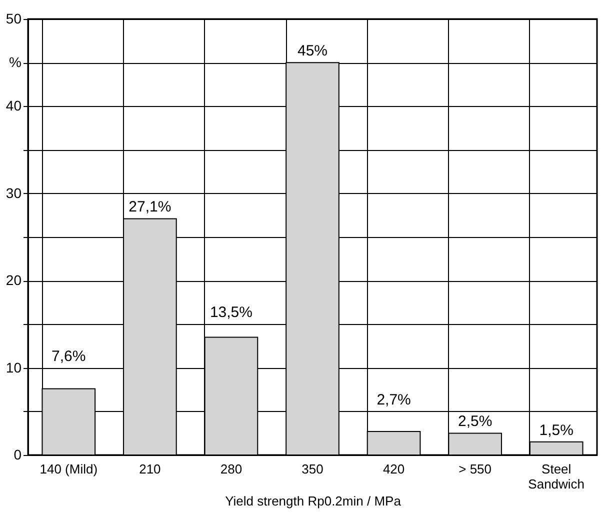  Describe the element at coordinates (150, 207) in the screenshot. I see `data-label: 27,1%` at that location.